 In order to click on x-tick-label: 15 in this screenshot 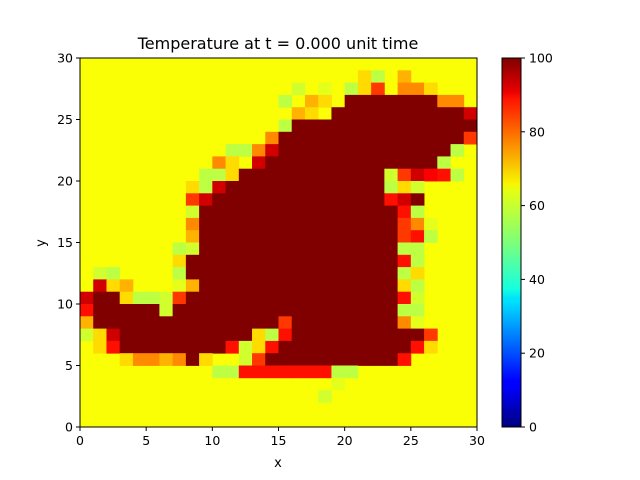, I will do `click(279, 440)`.